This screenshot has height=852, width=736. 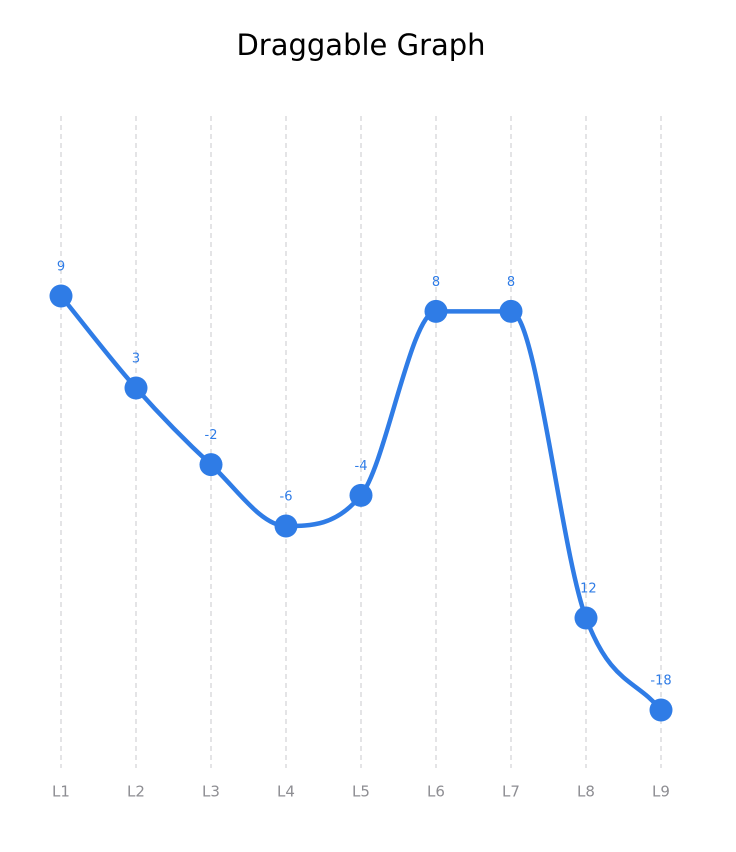 I want to click on data-label: 9, so click(x=61, y=267).